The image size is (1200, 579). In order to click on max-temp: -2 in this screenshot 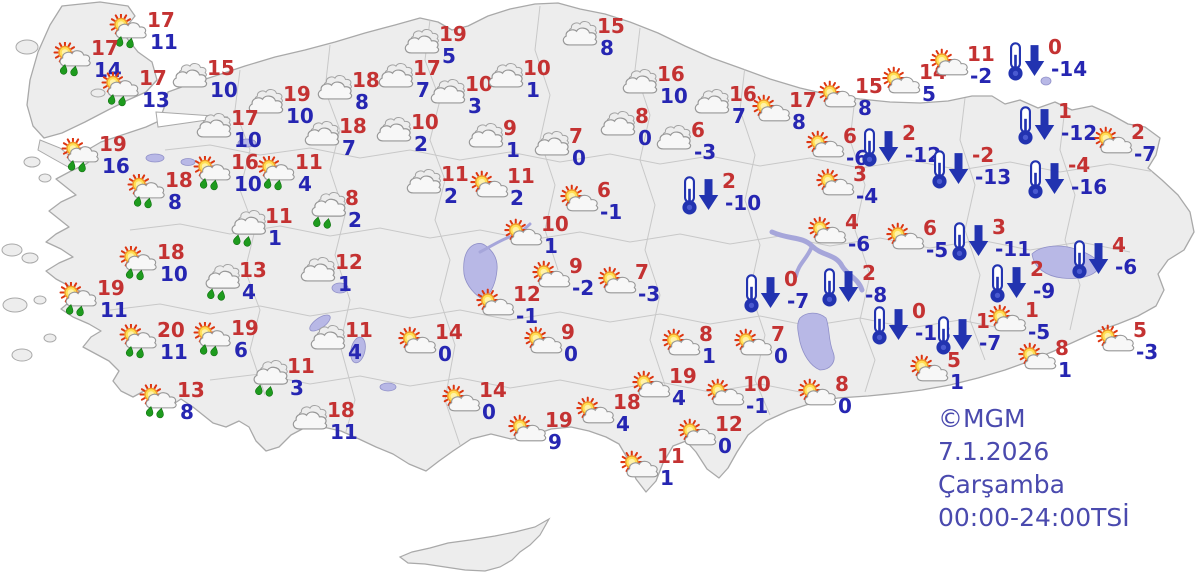, I will do `click(983, 155)`.